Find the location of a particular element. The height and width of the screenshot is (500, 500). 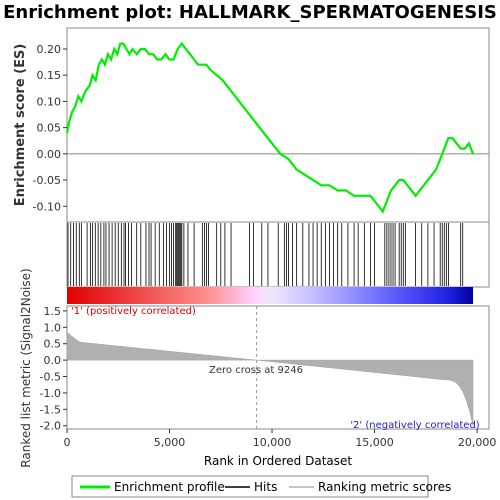

metric-tick-label: -1.0 is located at coordinates (50, 393).